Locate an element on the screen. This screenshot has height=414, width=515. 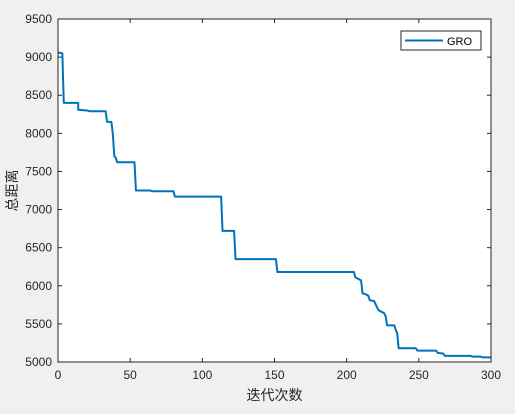
y-tick-label: 5500 is located at coordinates (38, 324).